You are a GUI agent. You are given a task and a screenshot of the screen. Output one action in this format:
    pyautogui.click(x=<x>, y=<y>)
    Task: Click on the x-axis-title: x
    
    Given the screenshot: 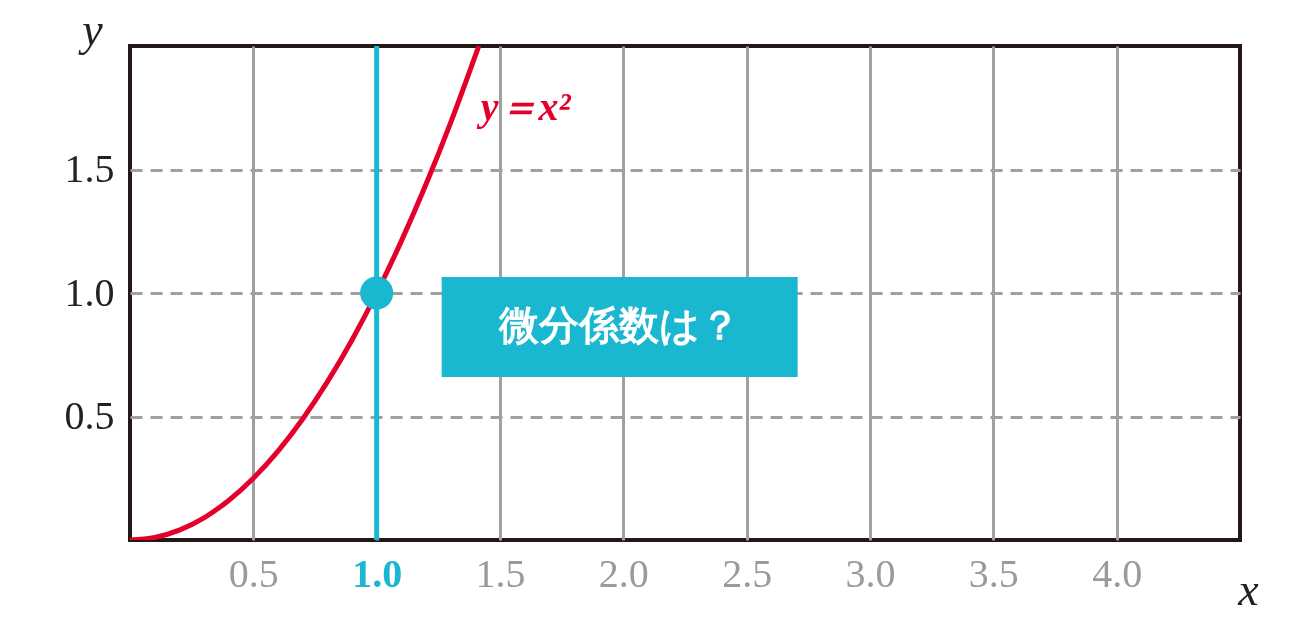 What is the action you would take?
    pyautogui.click(x=1248, y=589)
    